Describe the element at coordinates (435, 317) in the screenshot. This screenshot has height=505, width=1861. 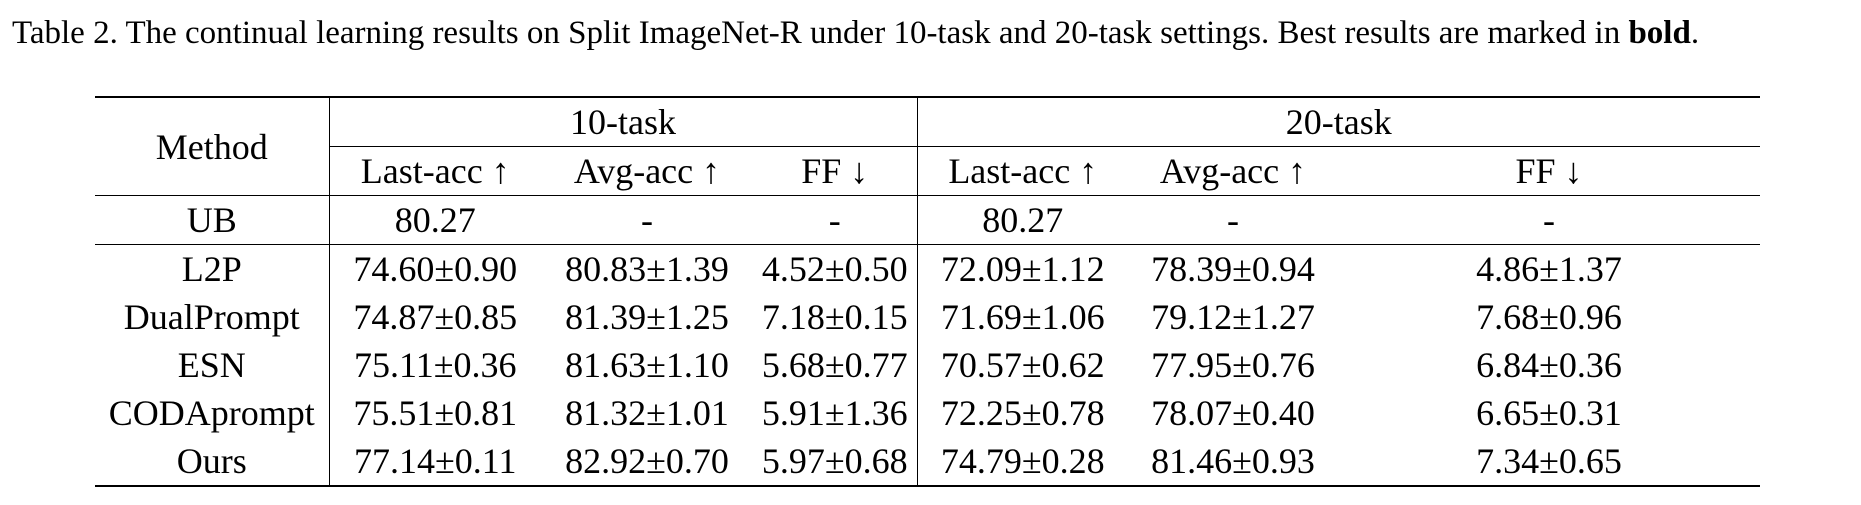
I see `value-cell: 74.87±0.85` at that location.